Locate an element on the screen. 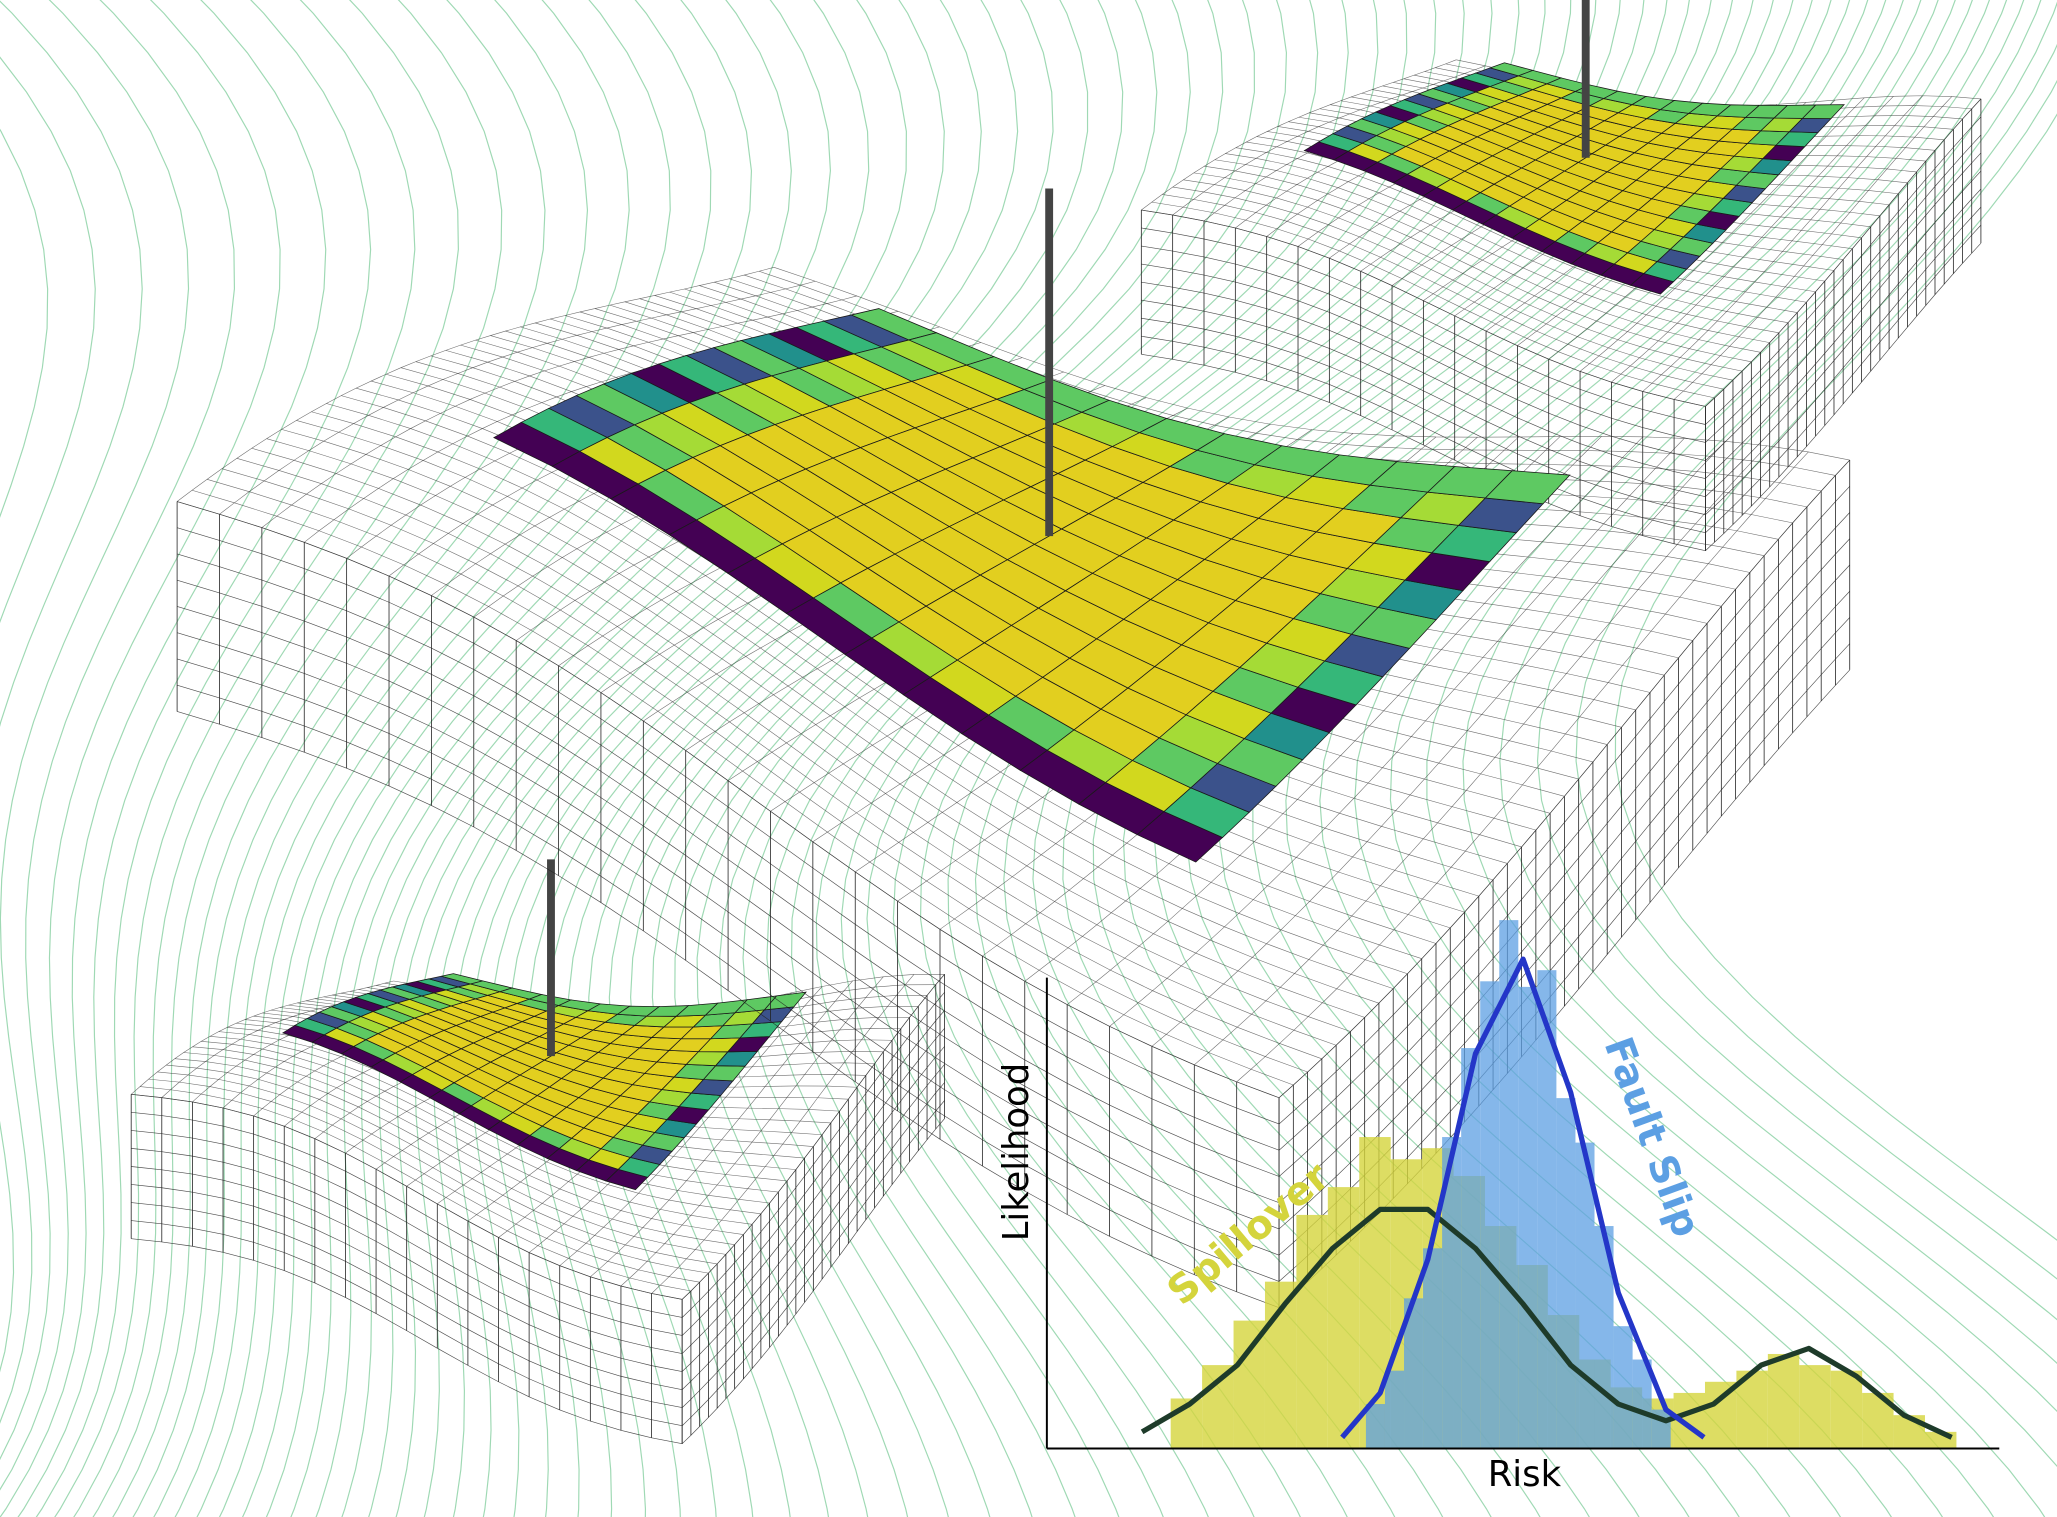 The width and height of the screenshot is (2057, 1517). series-annotation: Fault Slip is located at coordinates (1652, 1137).